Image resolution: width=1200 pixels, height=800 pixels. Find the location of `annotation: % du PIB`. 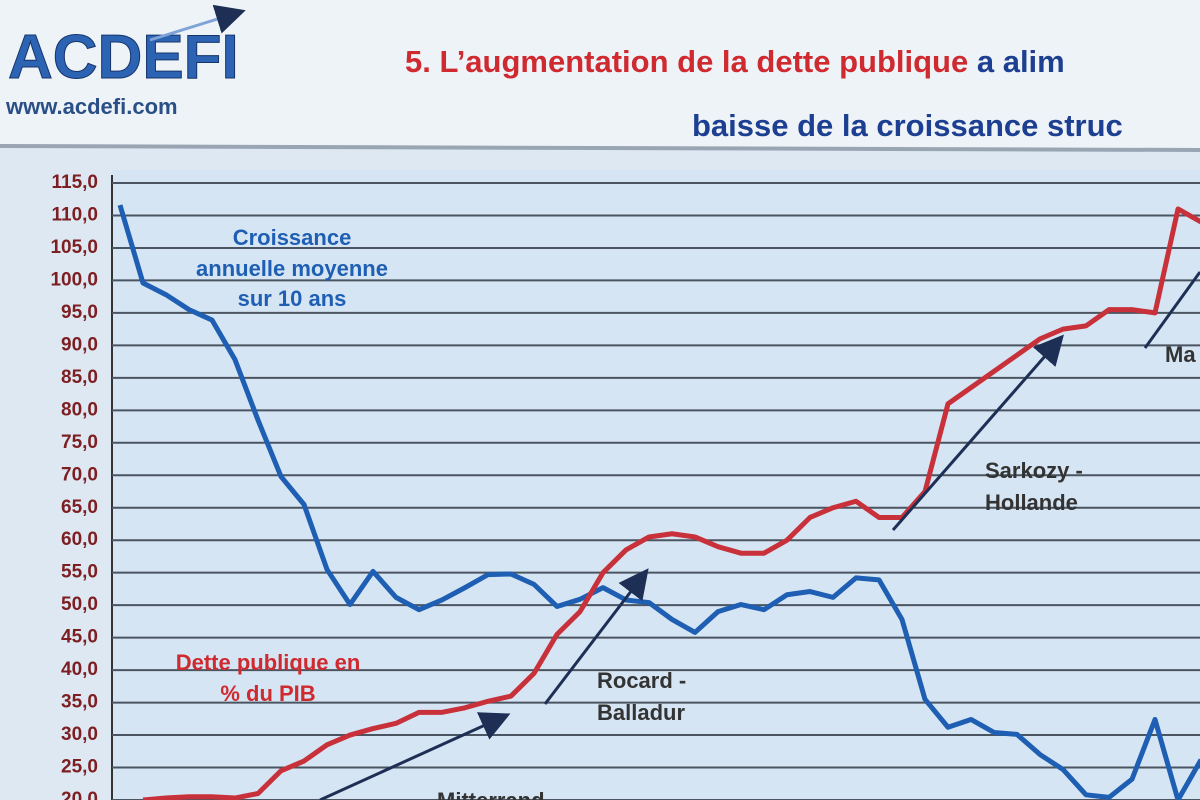

annotation: % du PIB is located at coordinates (267, 693).